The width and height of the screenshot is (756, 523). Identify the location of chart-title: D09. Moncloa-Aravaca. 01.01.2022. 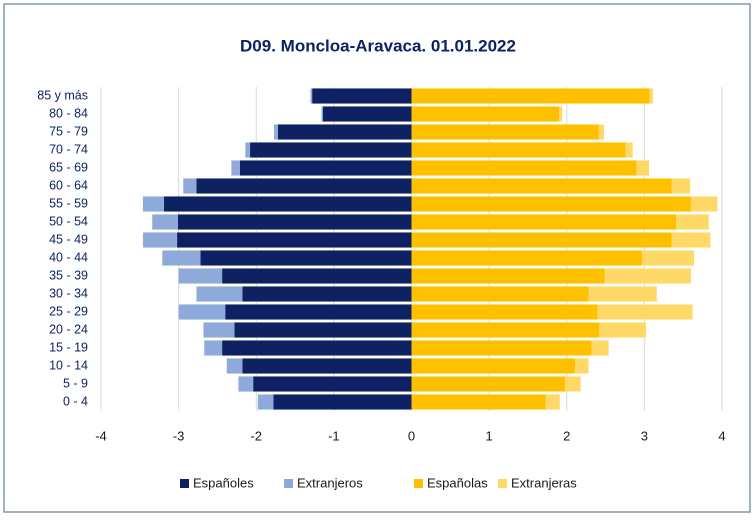
(378, 45).